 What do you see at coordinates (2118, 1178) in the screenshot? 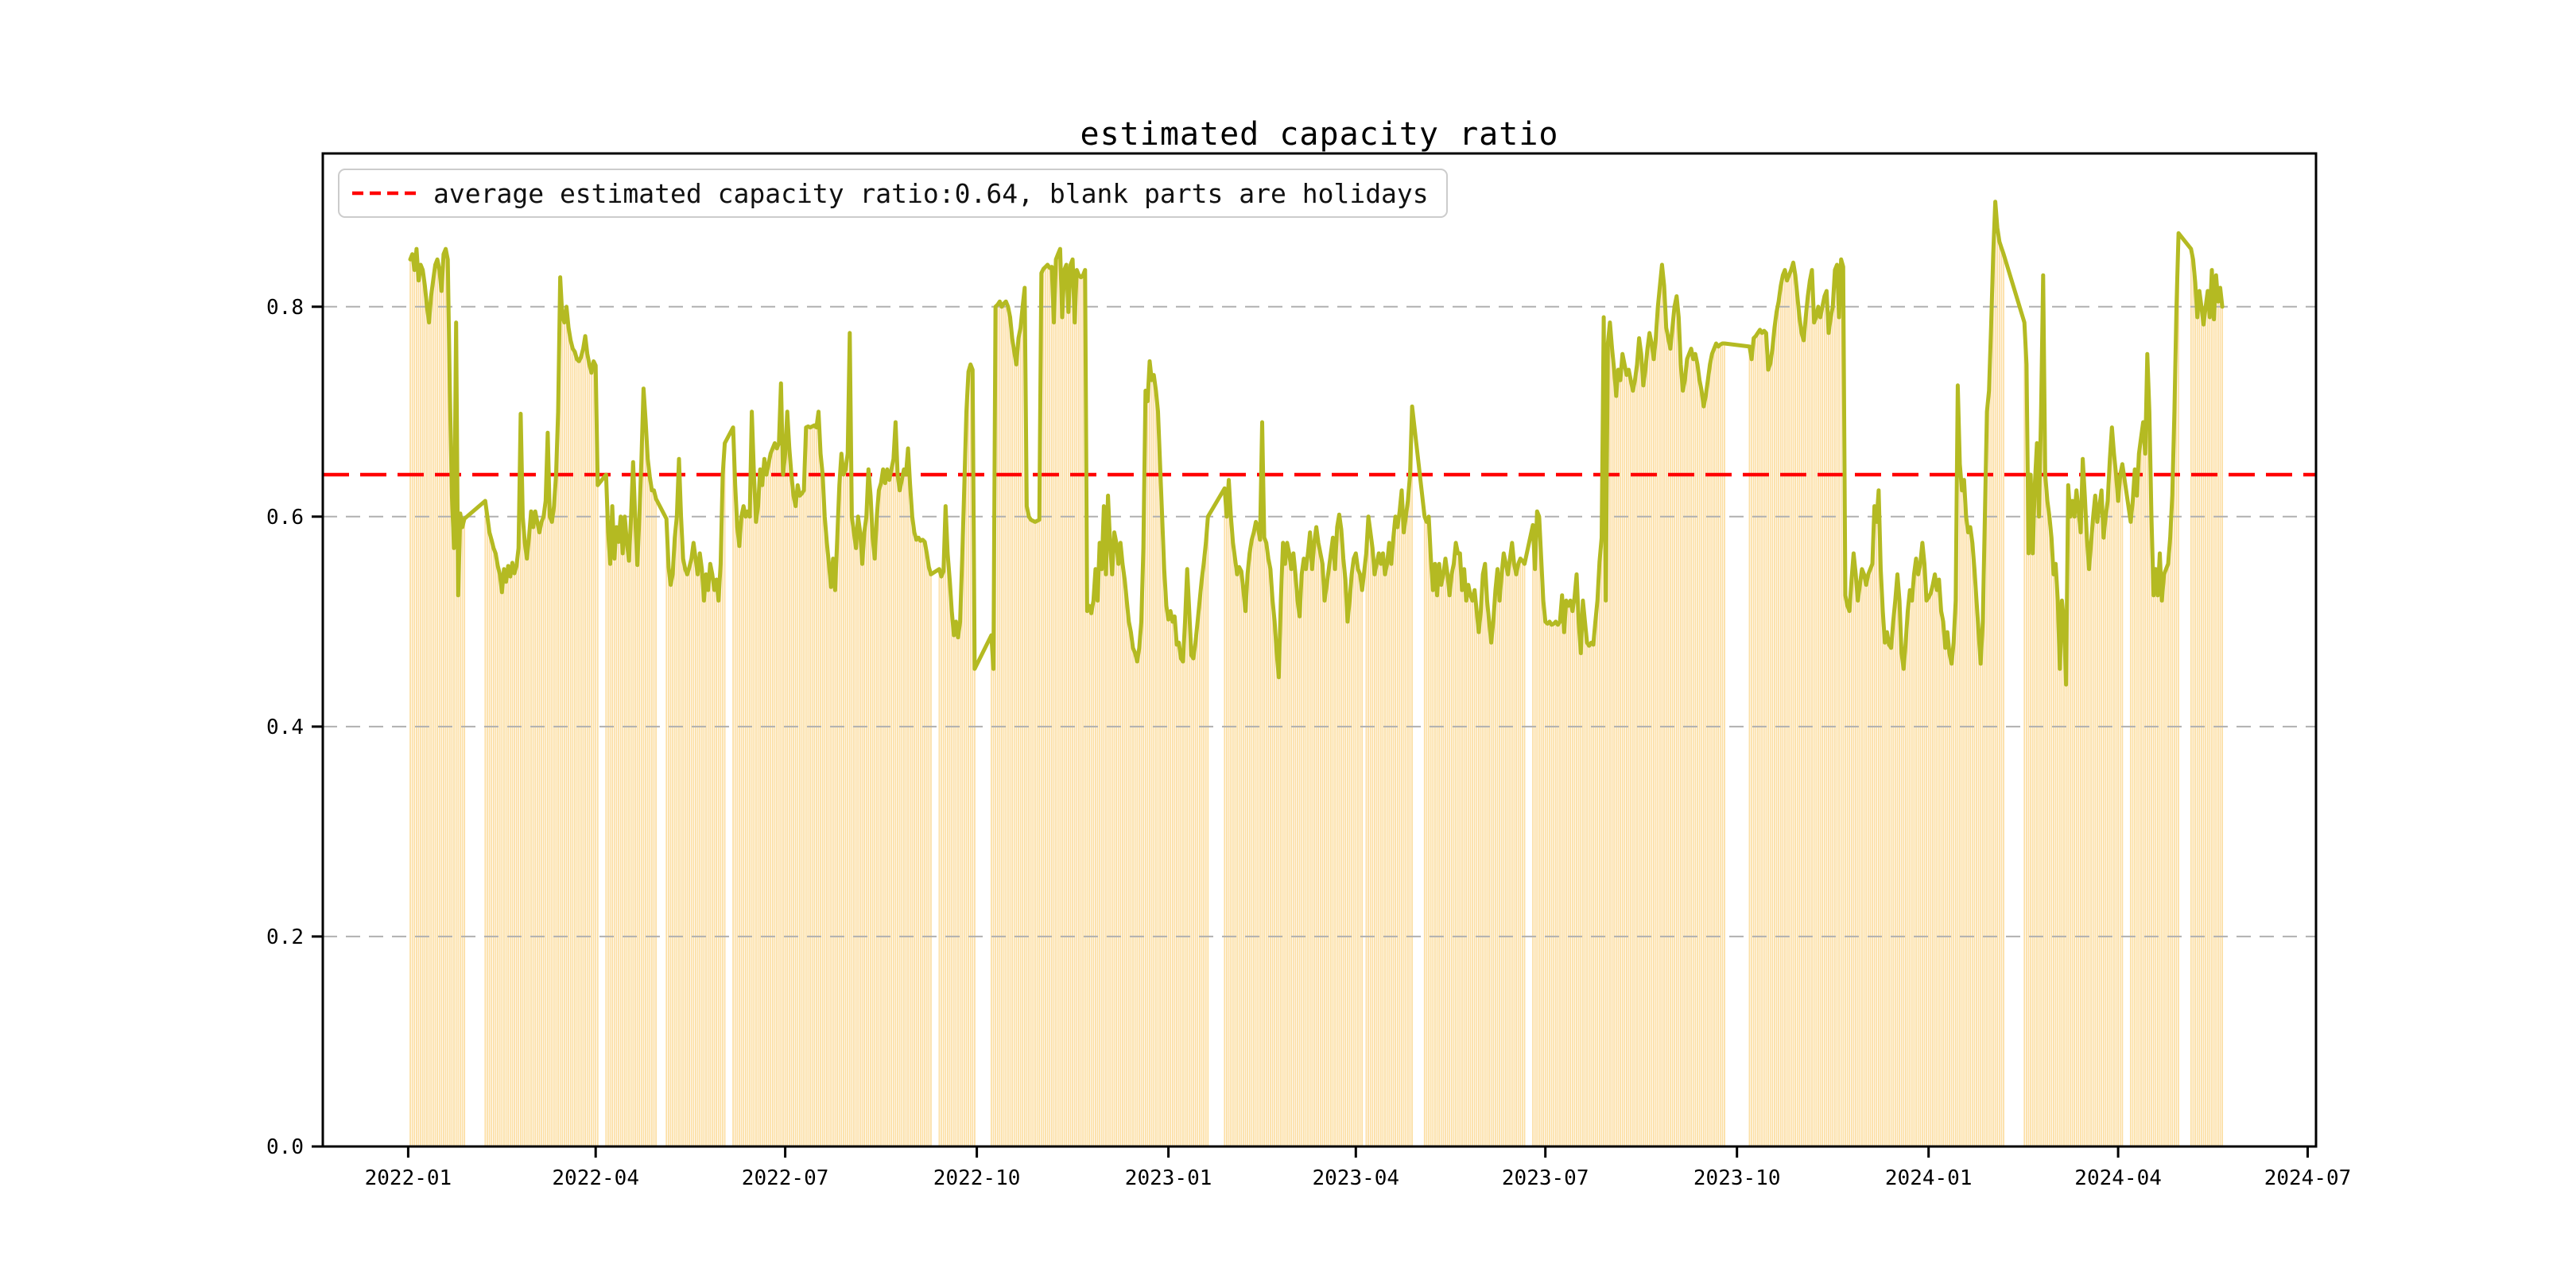
I see `x-tick-label: 2024-04` at bounding box center [2118, 1178].